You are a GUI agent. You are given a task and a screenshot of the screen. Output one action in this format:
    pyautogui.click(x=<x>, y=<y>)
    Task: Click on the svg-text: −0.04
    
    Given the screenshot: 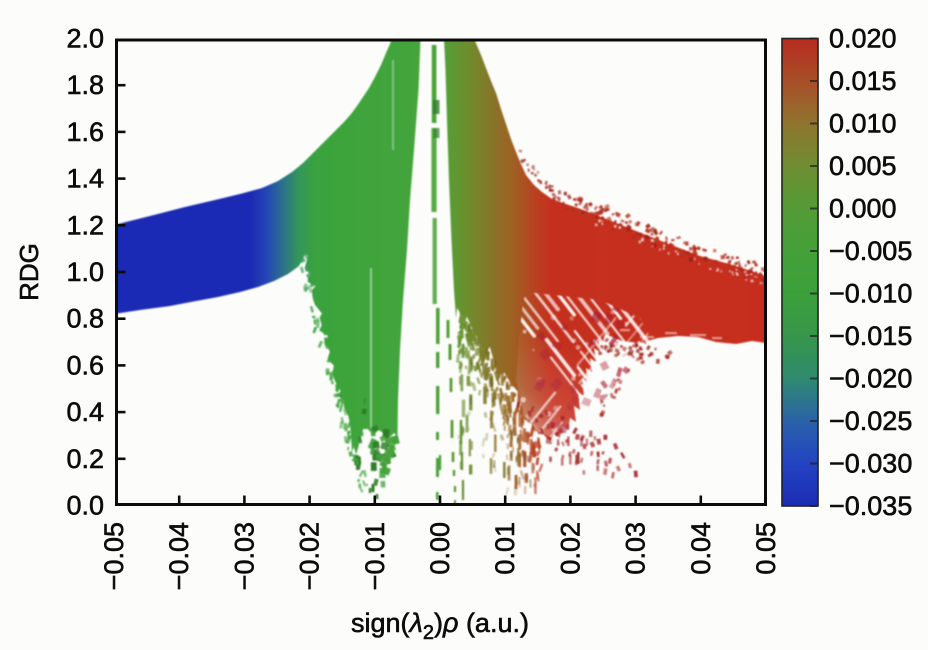 What is the action you would take?
    pyautogui.click(x=179, y=556)
    